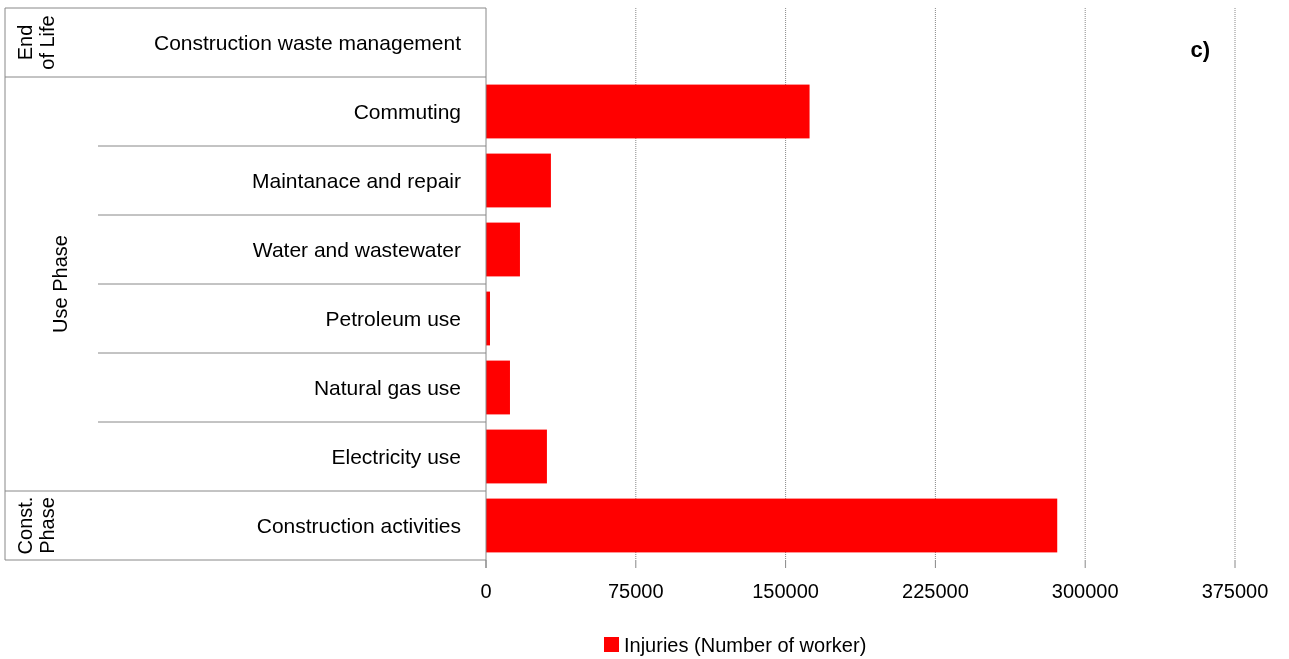 This screenshot has width=1289, height=659. What do you see at coordinates (356, 249) in the screenshot?
I see `y-tick-label: Water and wastewater` at bounding box center [356, 249].